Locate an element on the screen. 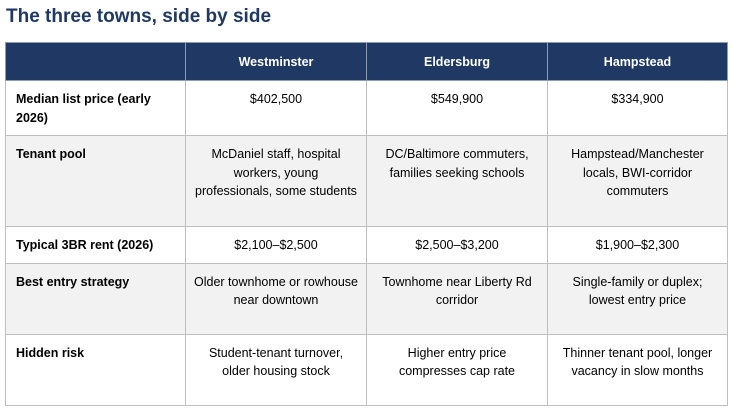 The image size is (733, 420). cell-hampstead: $1,900–$2,300 is located at coordinates (637, 245).